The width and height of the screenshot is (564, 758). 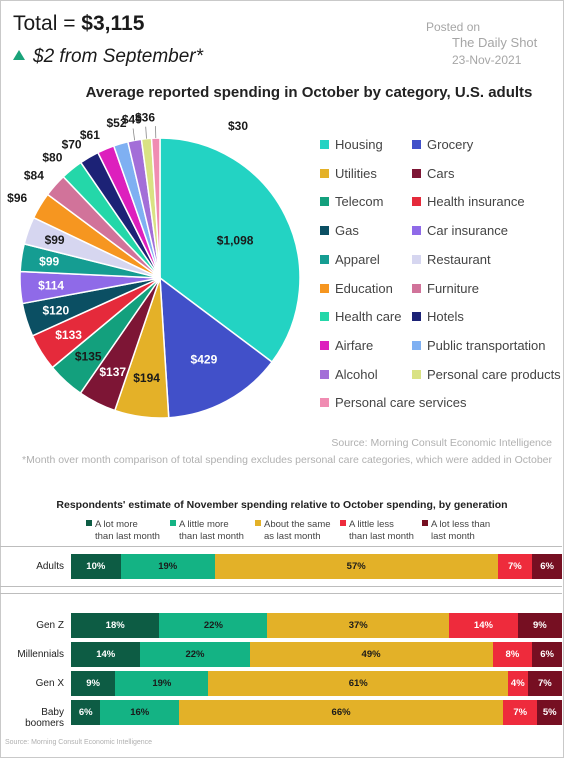 I want to click on legend-label: Grocery, so click(x=450, y=144).